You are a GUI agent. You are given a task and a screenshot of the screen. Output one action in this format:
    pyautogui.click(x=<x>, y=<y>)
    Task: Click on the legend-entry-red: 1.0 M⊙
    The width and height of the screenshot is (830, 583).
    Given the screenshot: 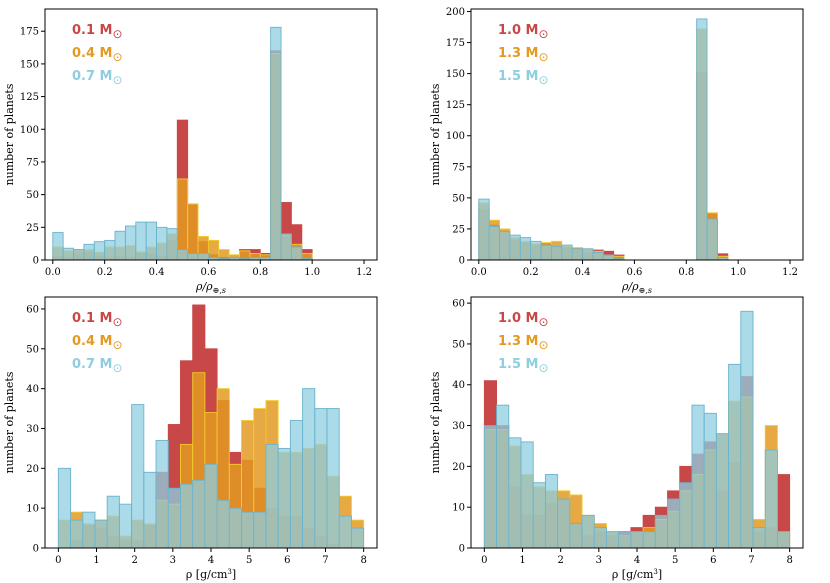 What is the action you would take?
    pyautogui.click(x=523, y=32)
    